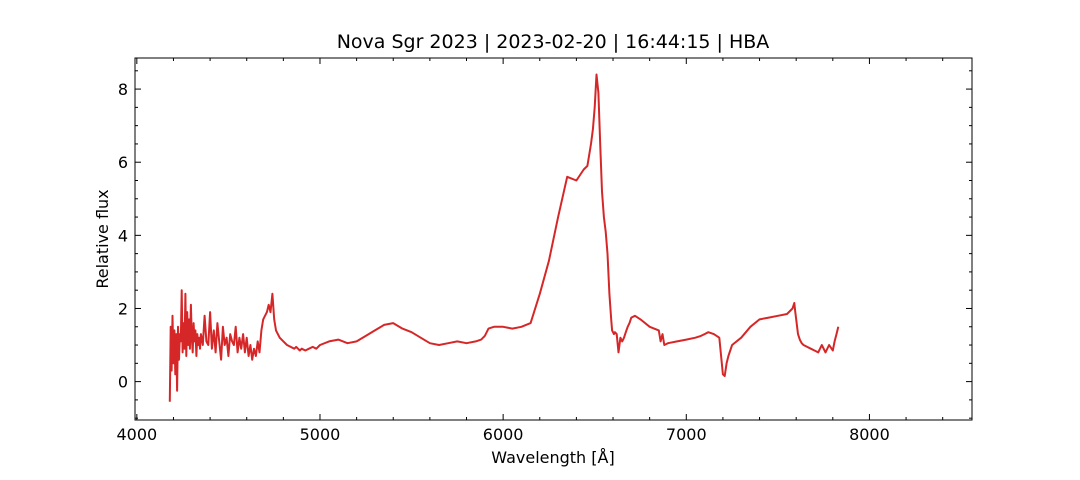 The image size is (1080, 480). What do you see at coordinates (552, 457) in the screenshot?
I see `x-axis-label: Wavelength [Å]` at bounding box center [552, 457].